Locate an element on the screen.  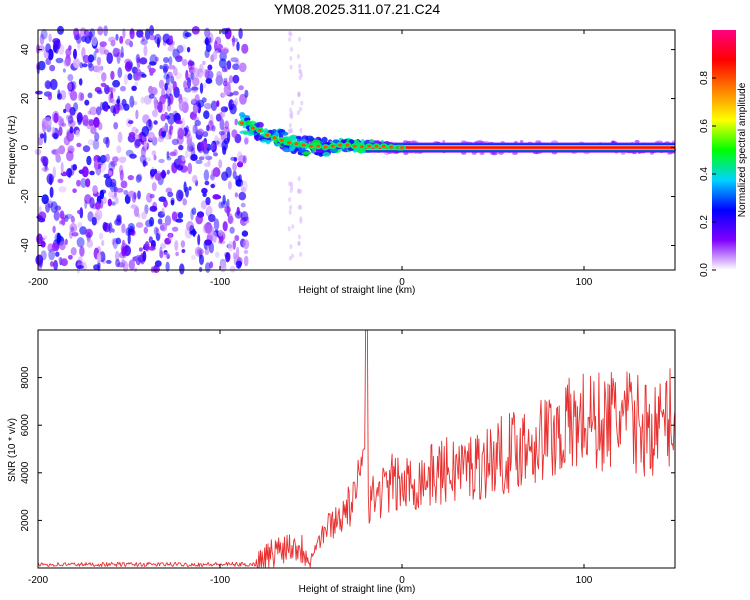
colorbar-tick-label: 0.0 is located at coordinates (704, 270).